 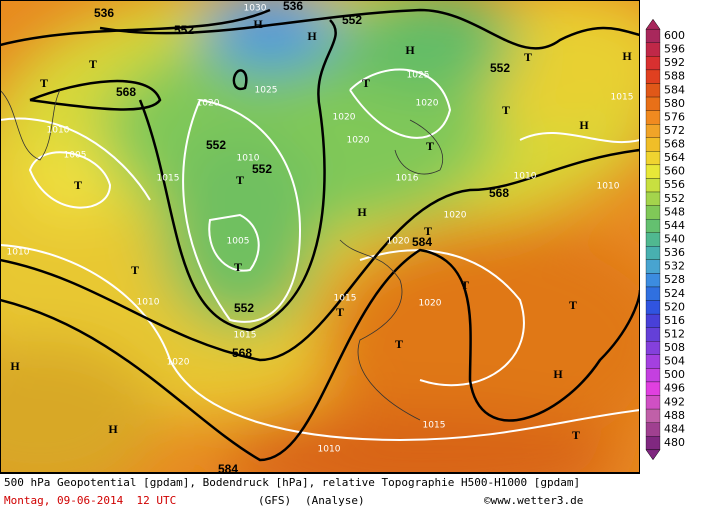 What do you see at coordinates (674, 89) in the screenshot?
I see `legend-label: 584` at bounding box center [674, 89].